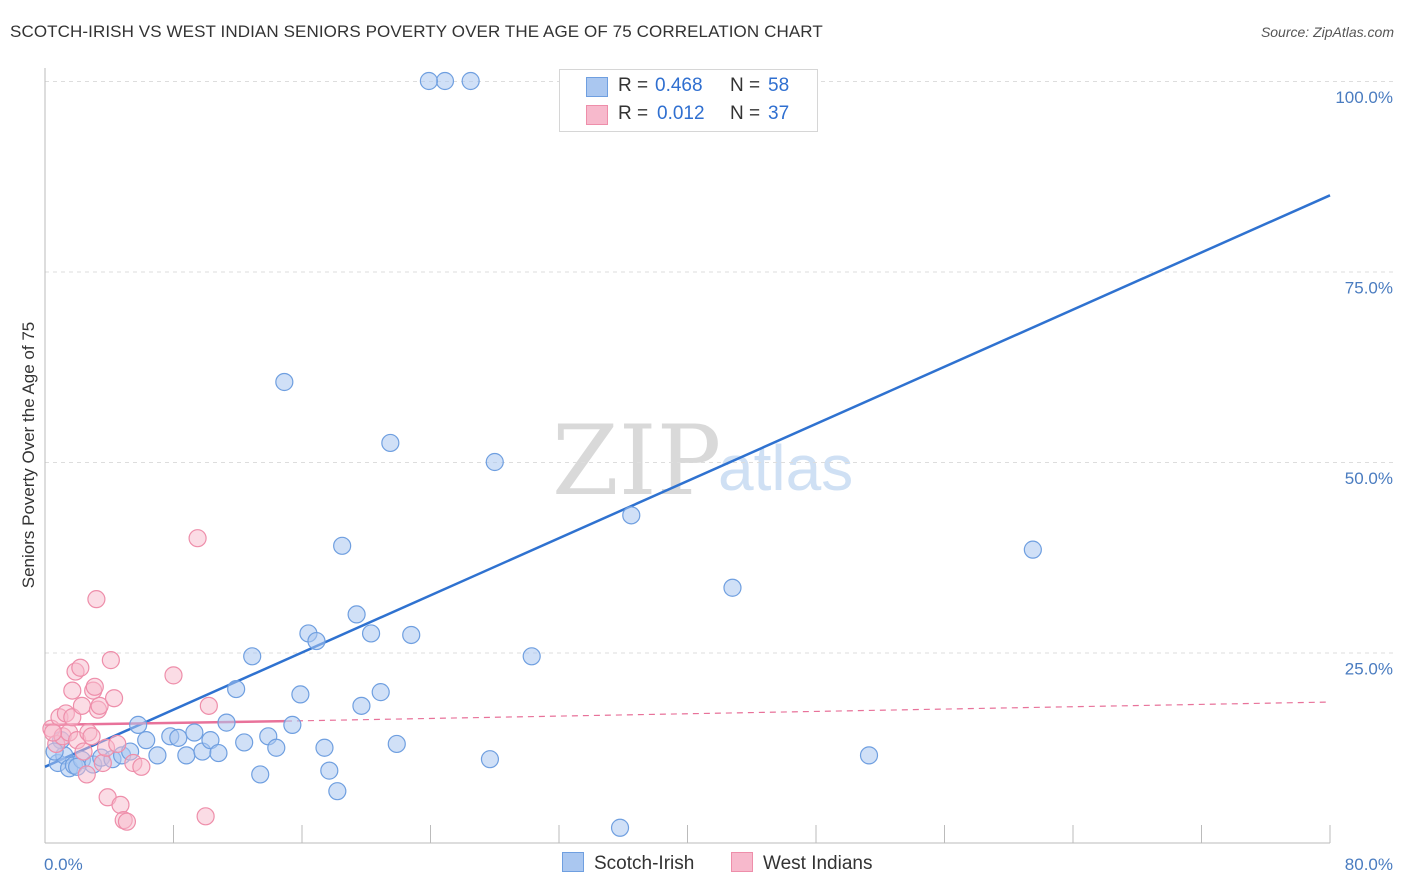  What do you see at coordinates (644, 863) in the screenshot?
I see `legend-label: Scotch-Irish` at bounding box center [644, 863].